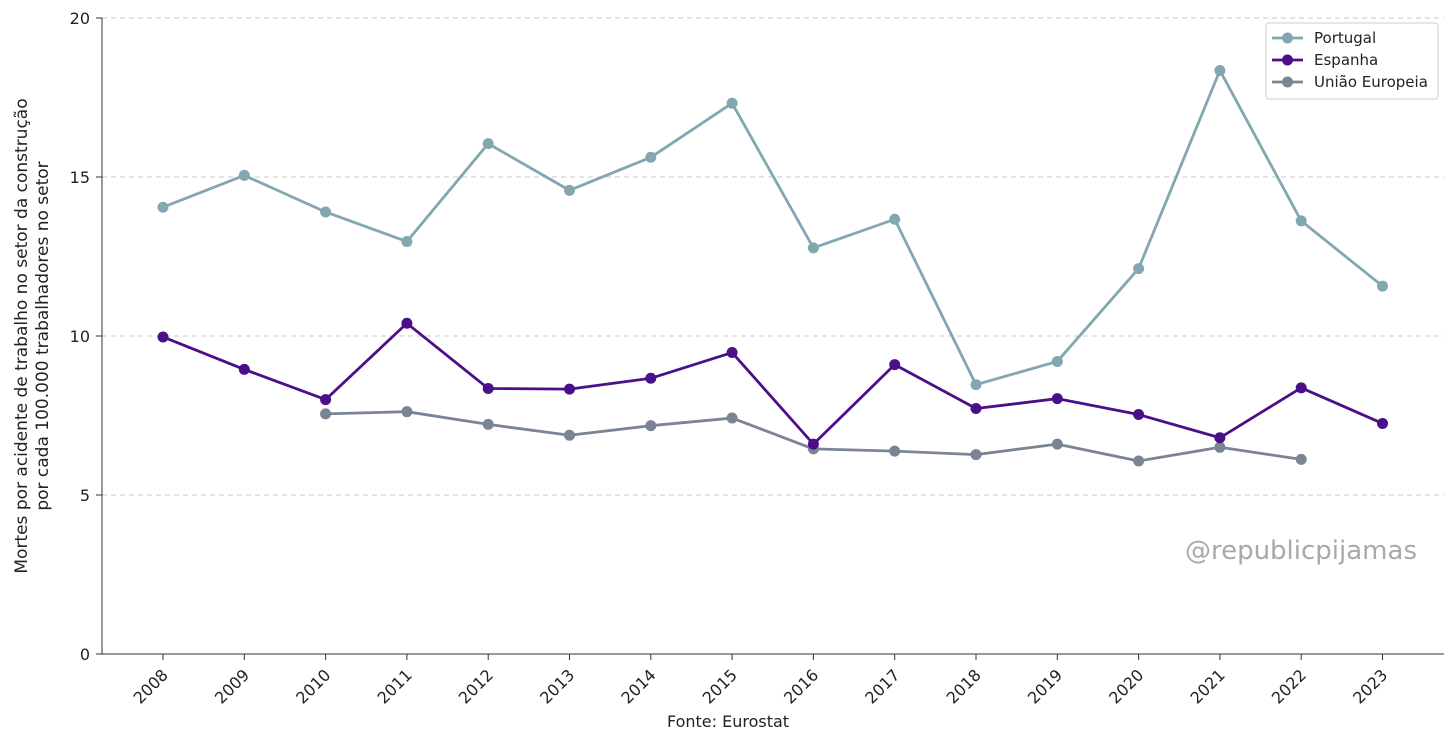  I want to click on x-tick-label: 2013, so click(557, 686).